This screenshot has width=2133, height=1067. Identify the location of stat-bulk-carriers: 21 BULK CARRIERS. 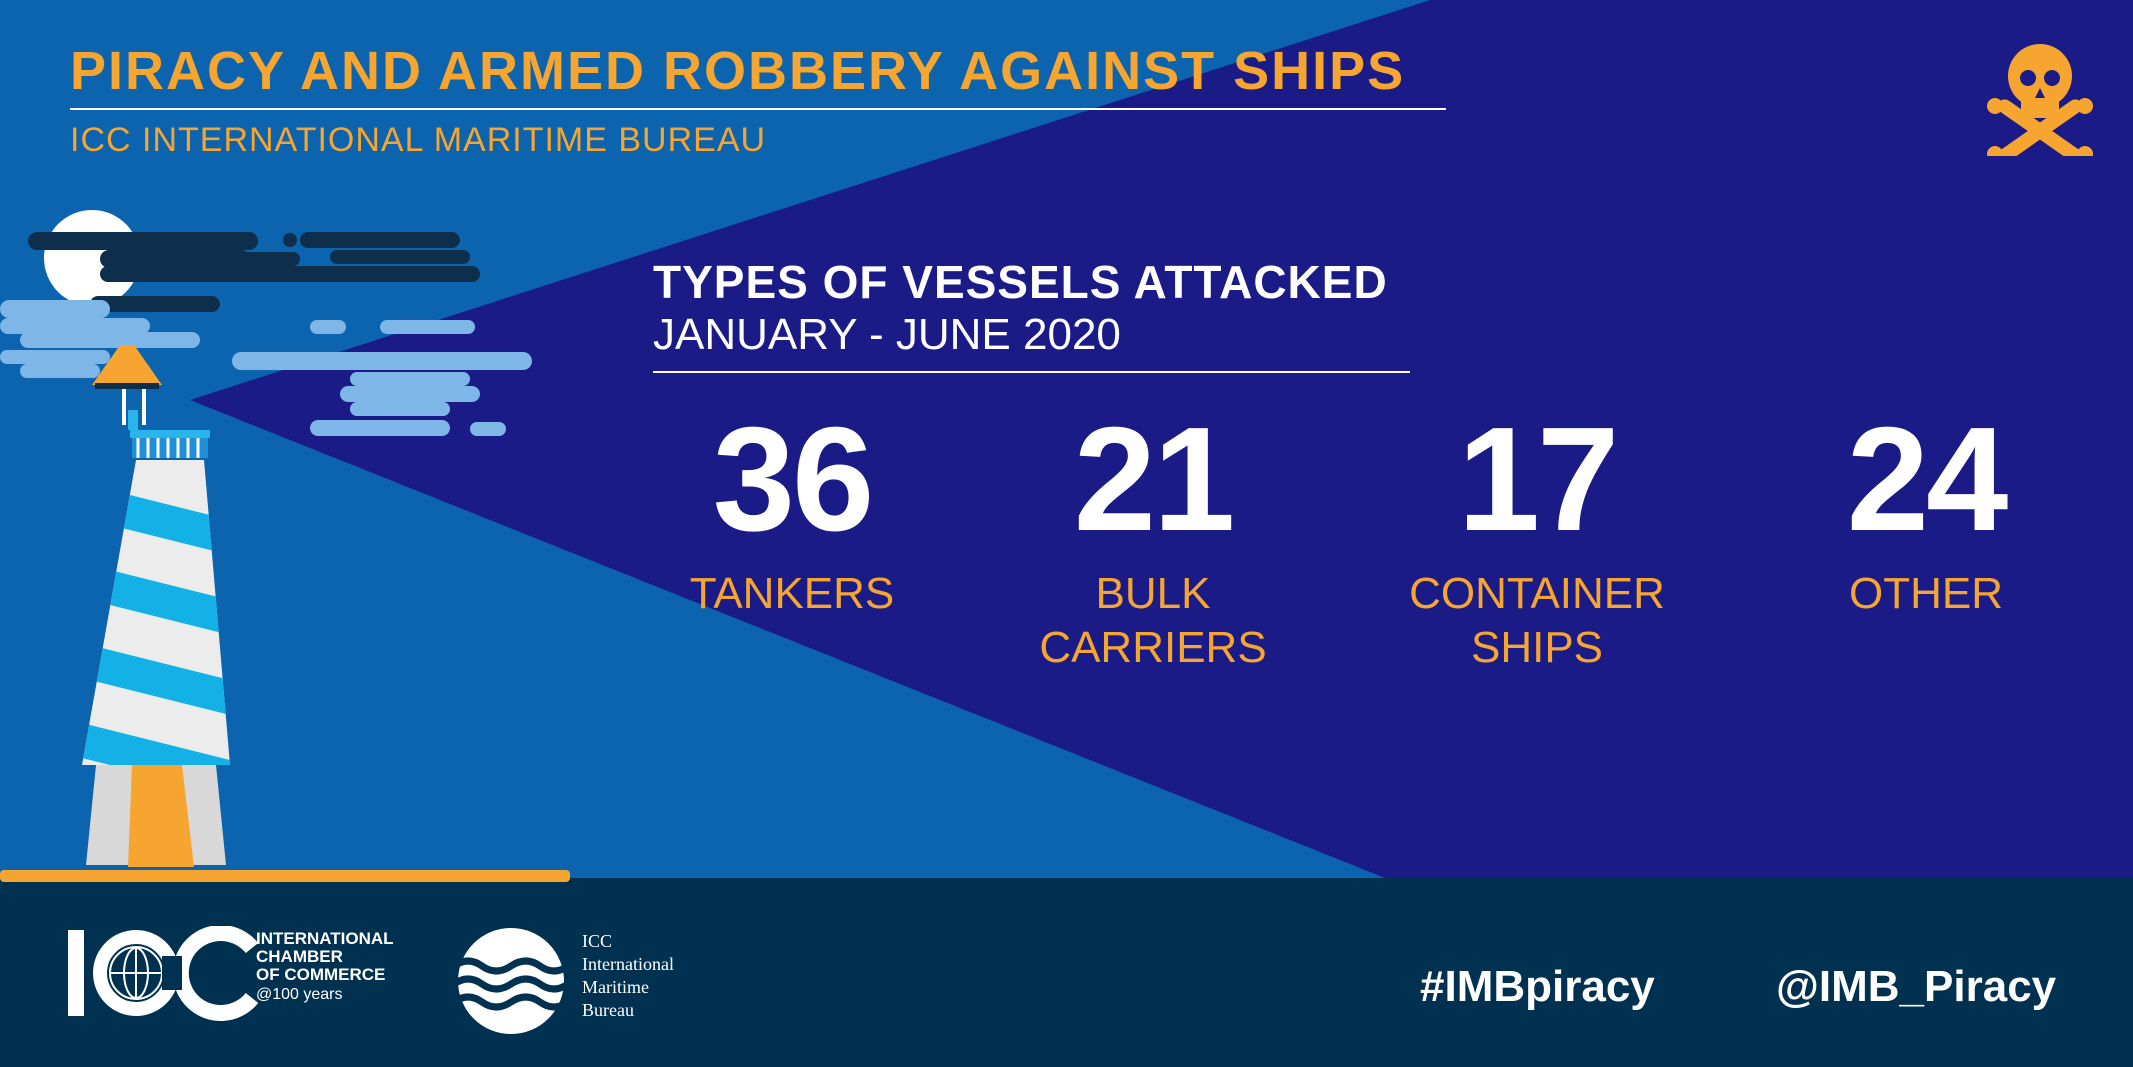
(1153, 540).